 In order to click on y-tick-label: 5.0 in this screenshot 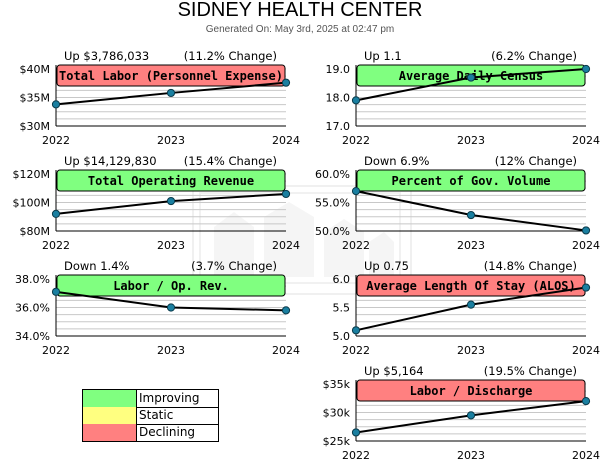, I will do `click(342, 336)`.